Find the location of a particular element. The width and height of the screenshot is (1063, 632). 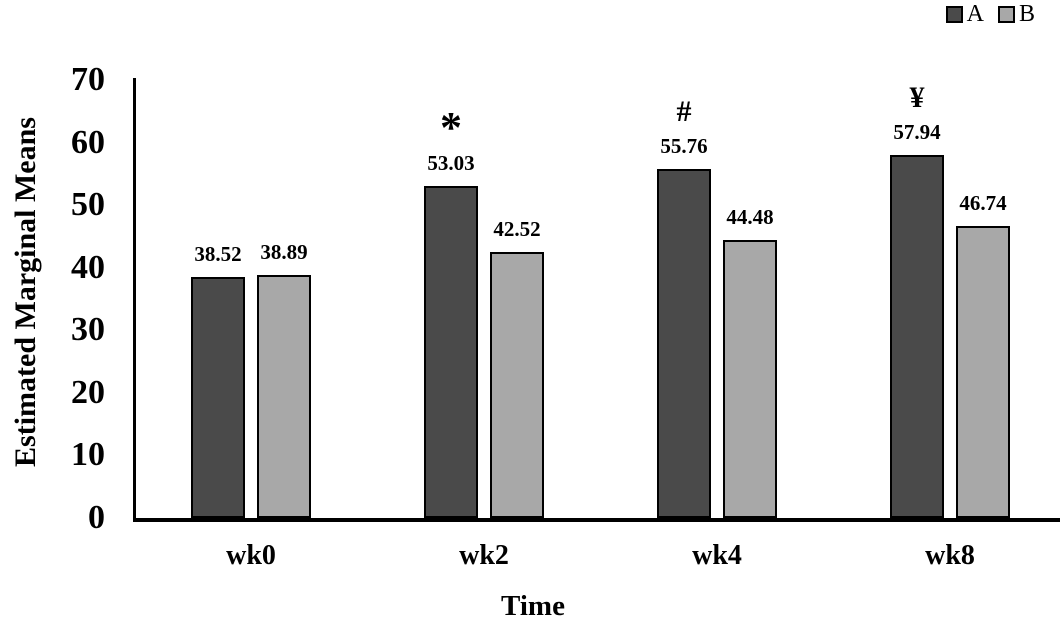

bar-B-wk8 is located at coordinates (983, 372).